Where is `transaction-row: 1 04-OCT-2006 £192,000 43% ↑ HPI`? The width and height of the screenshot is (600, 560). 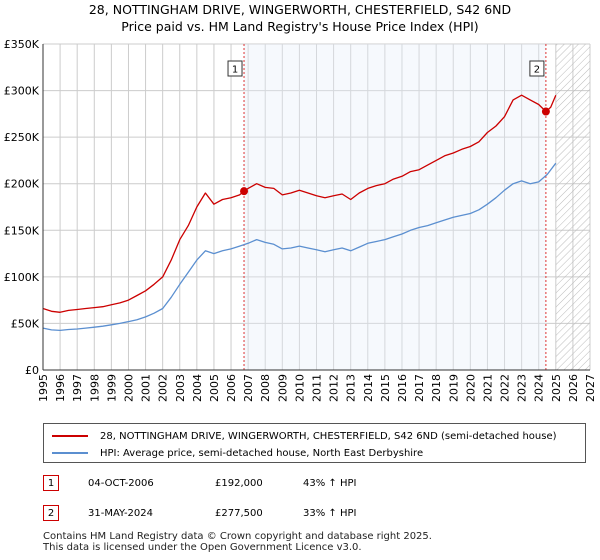
transaction-row: 1 04-OCT-2006 £192,000 43% ↑ HPI is located at coordinates (199, 483).